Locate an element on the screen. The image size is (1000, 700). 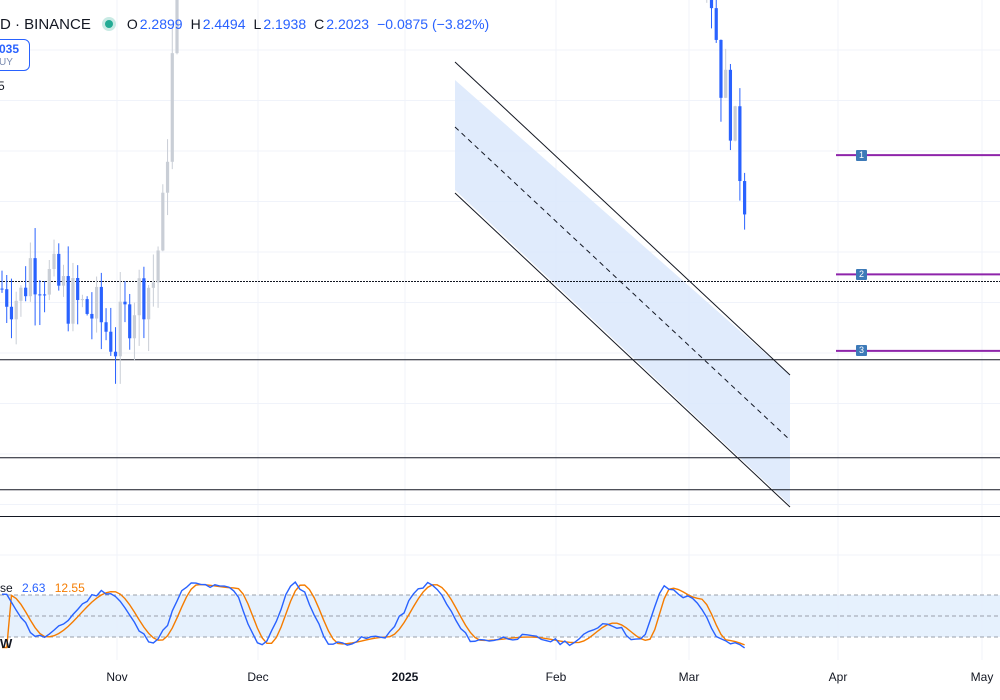
open-value: 2.2899 is located at coordinates (161, 24).